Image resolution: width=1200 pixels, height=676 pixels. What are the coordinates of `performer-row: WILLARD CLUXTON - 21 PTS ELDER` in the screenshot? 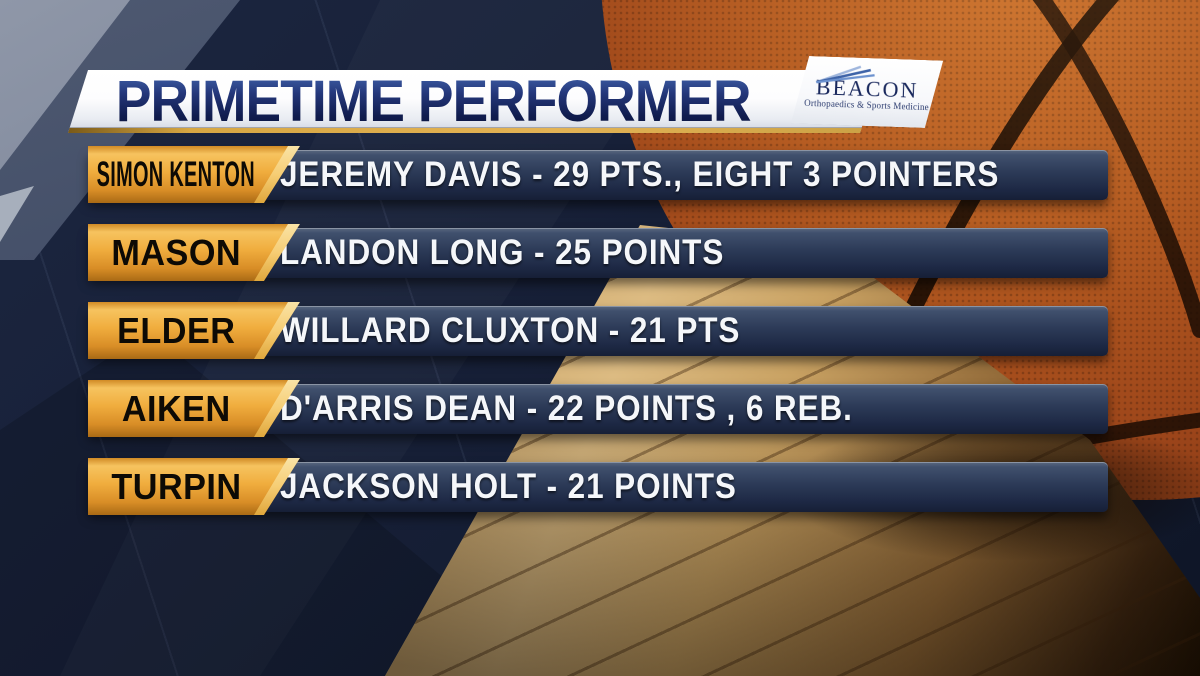 It's located at (600, 330).